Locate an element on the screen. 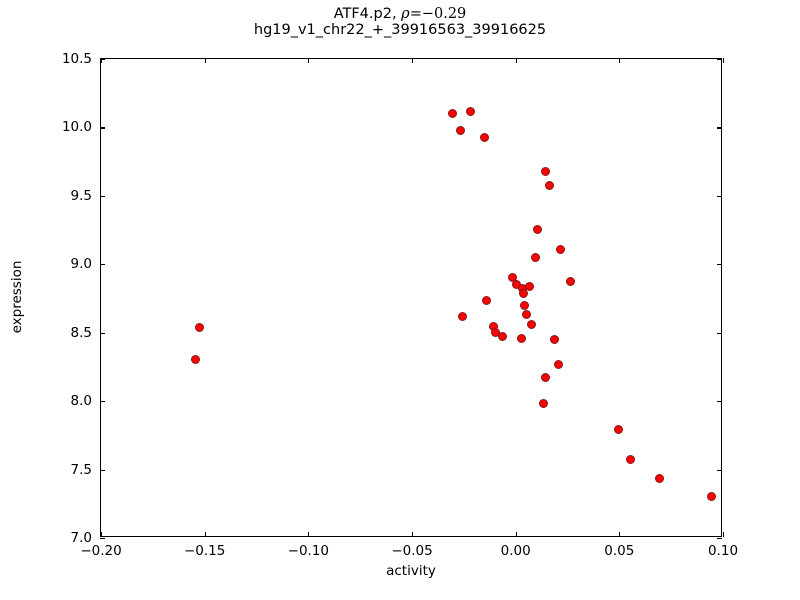 The image size is (800, 600). x-axis-label: activity is located at coordinates (411, 571).